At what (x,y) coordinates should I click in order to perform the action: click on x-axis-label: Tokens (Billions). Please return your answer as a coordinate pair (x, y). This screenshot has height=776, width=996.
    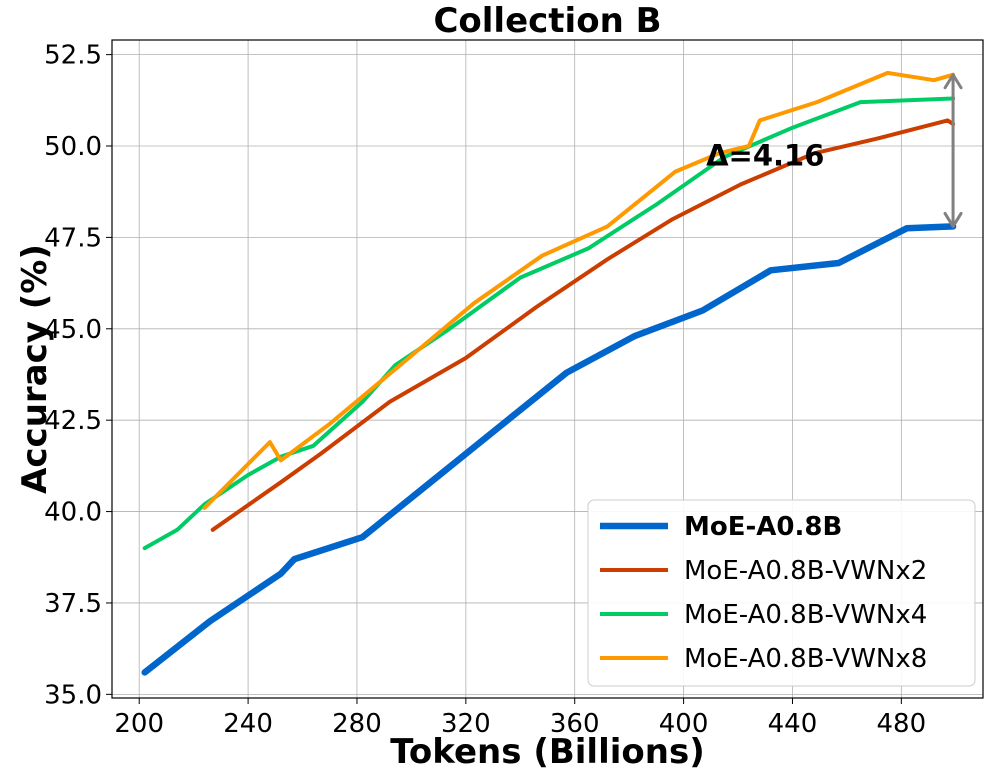
    Looking at the image, I should click on (547, 752).